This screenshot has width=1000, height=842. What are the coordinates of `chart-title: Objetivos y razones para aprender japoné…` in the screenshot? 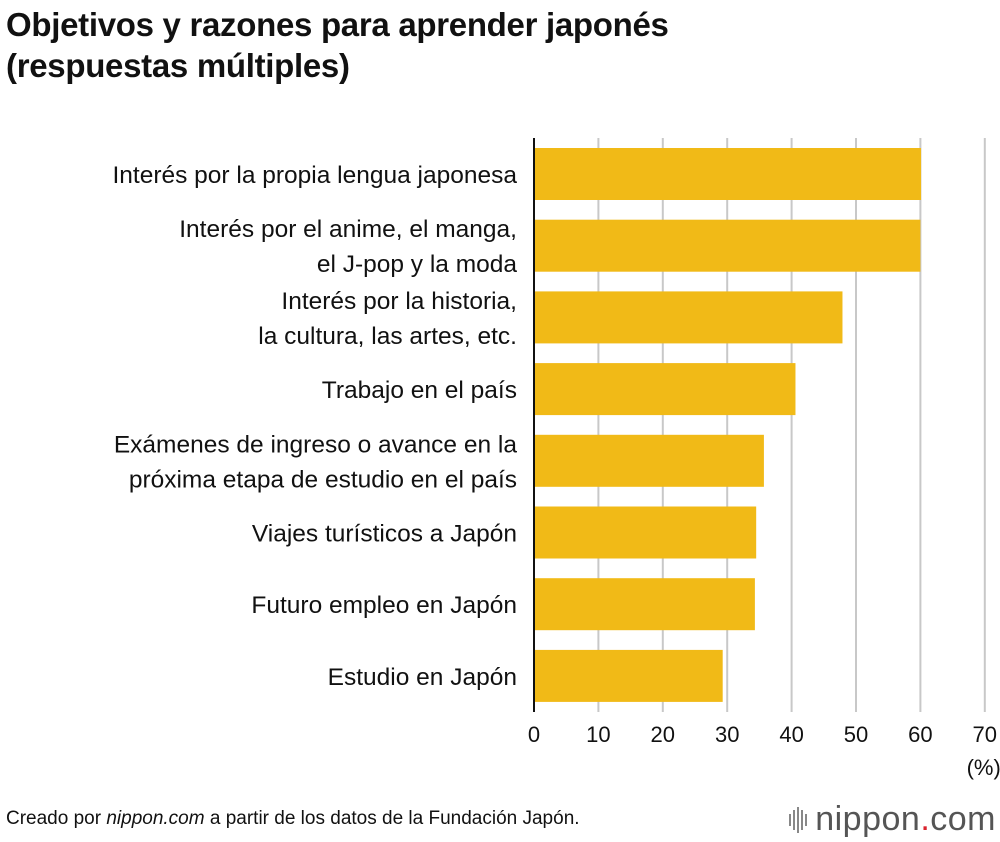 It's located at (337, 45).